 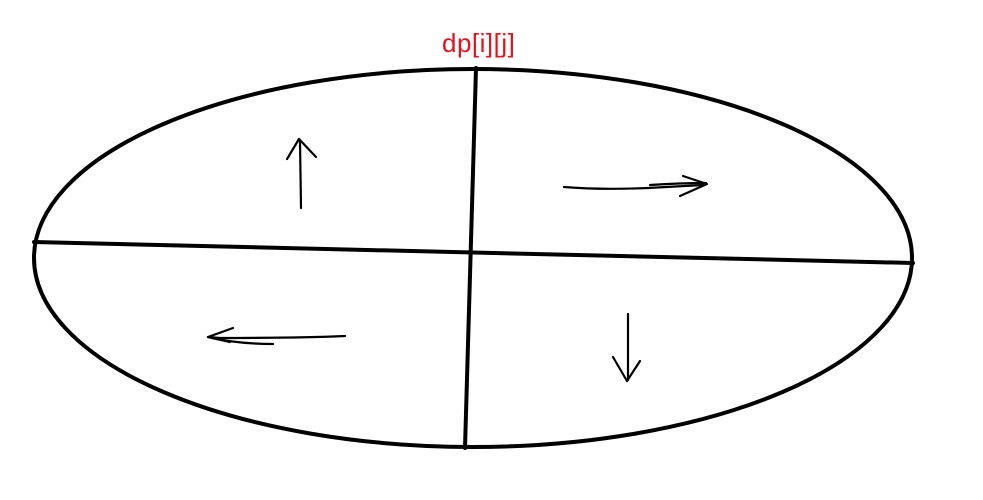 I want to click on dp-label: dp[i][j], so click(x=479, y=43).